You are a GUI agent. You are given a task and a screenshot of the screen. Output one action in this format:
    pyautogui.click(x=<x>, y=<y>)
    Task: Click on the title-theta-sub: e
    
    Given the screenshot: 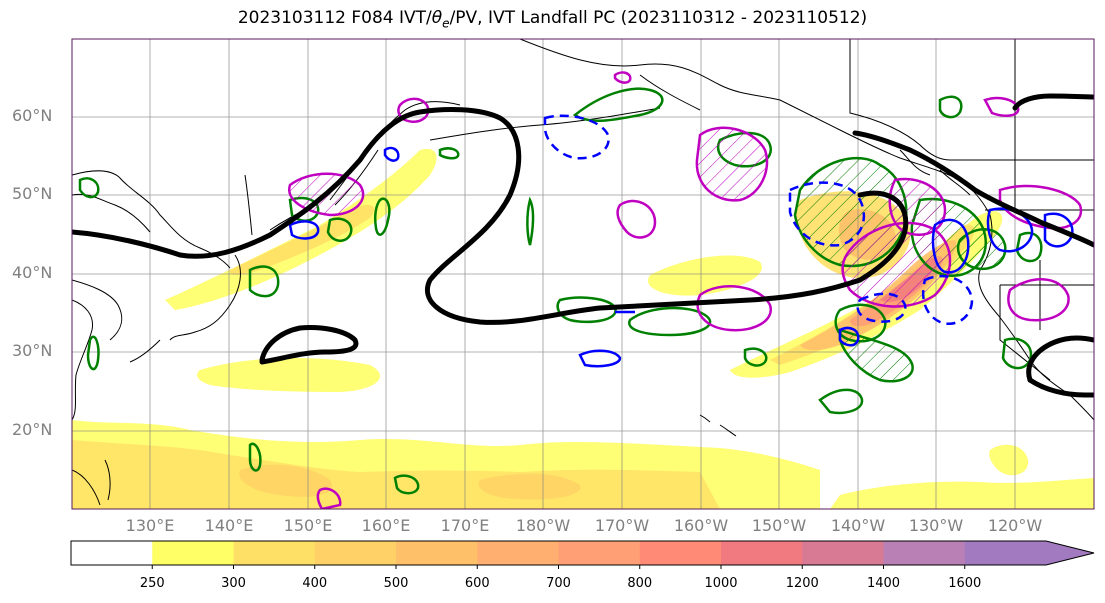 What is the action you would take?
    pyautogui.click(x=446, y=23)
    